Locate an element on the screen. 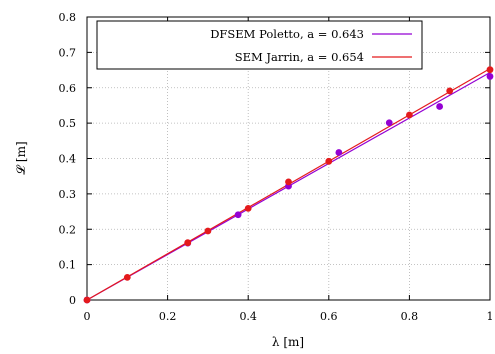 The height and width of the screenshot is (354, 495). y-tick-label: 0 is located at coordinates (72, 300).